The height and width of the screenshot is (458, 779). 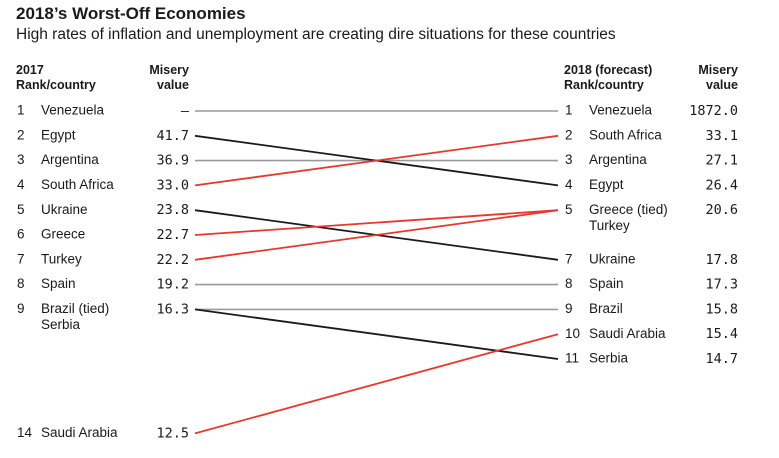 I want to click on left-country-venezuela: Venezuela, so click(x=73, y=110).